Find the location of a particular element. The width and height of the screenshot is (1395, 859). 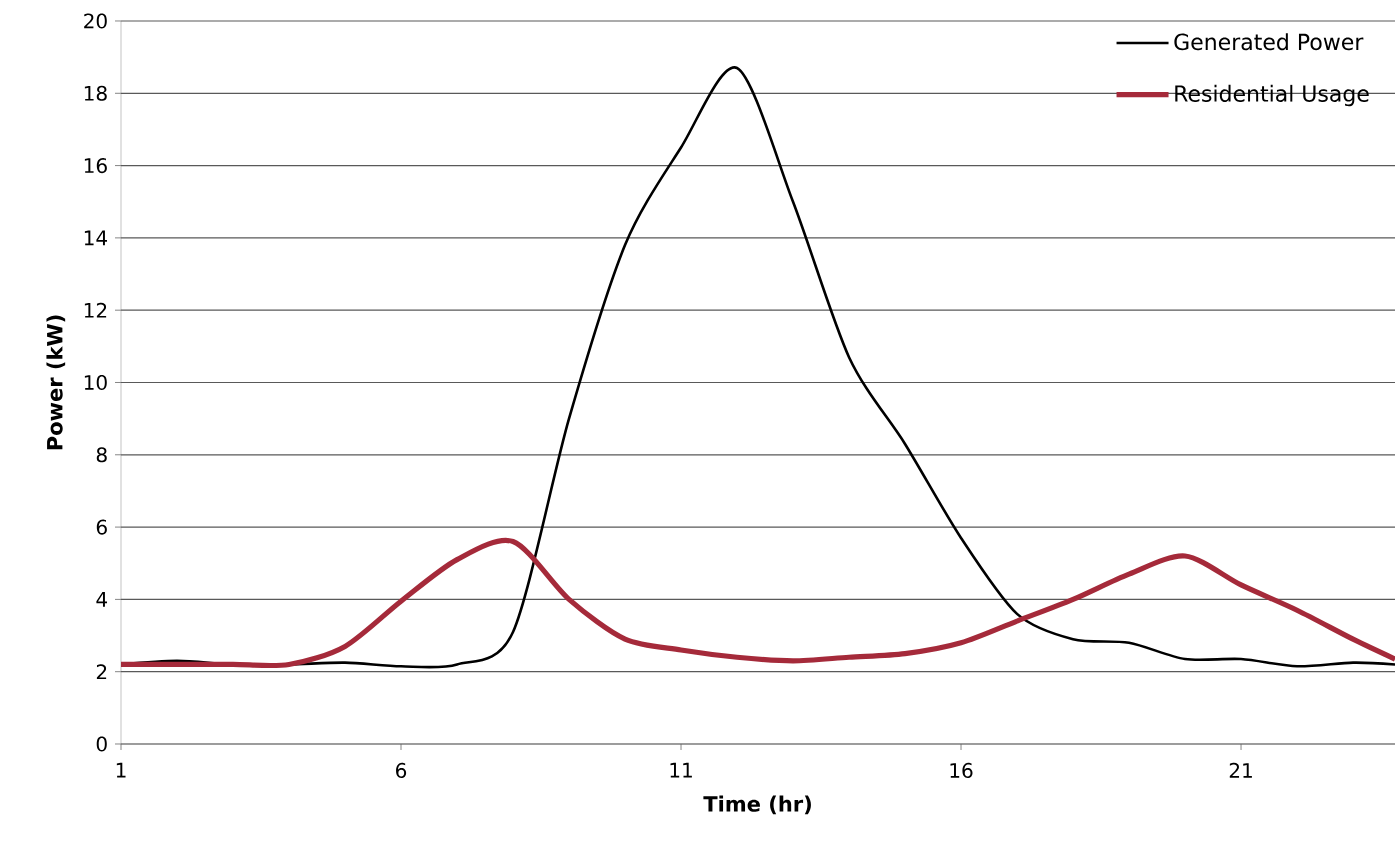

y-tick-label: 18 is located at coordinates (95, 93).